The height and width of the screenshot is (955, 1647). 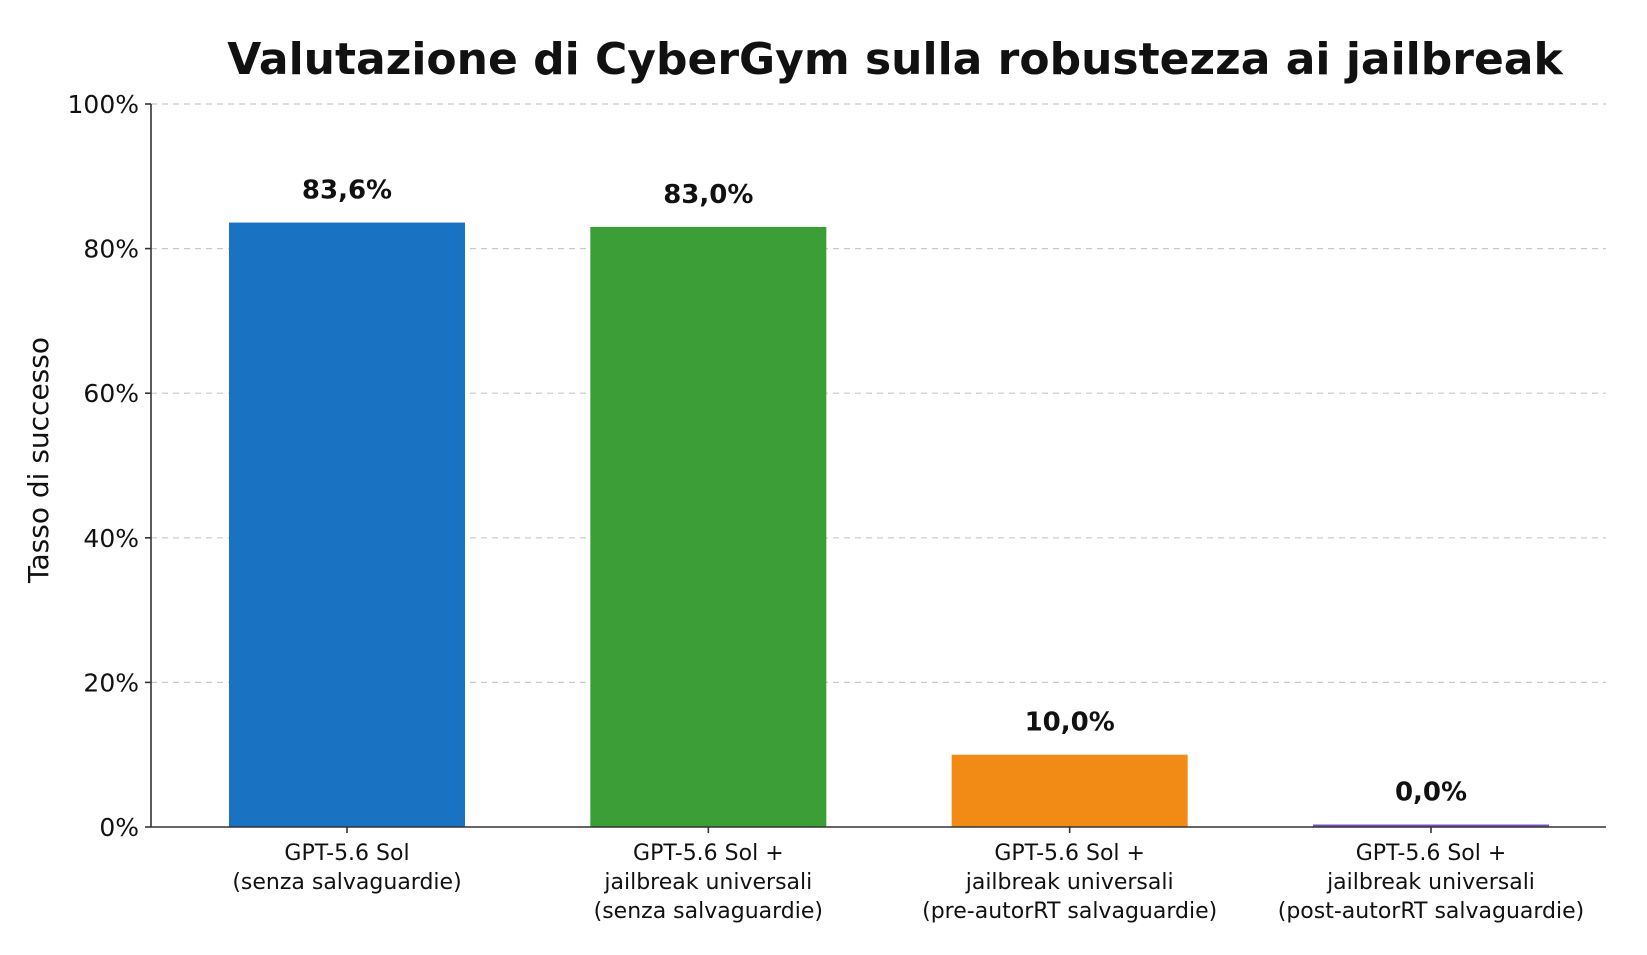 I want to click on y-tick-label: 0%, so click(x=119, y=827).